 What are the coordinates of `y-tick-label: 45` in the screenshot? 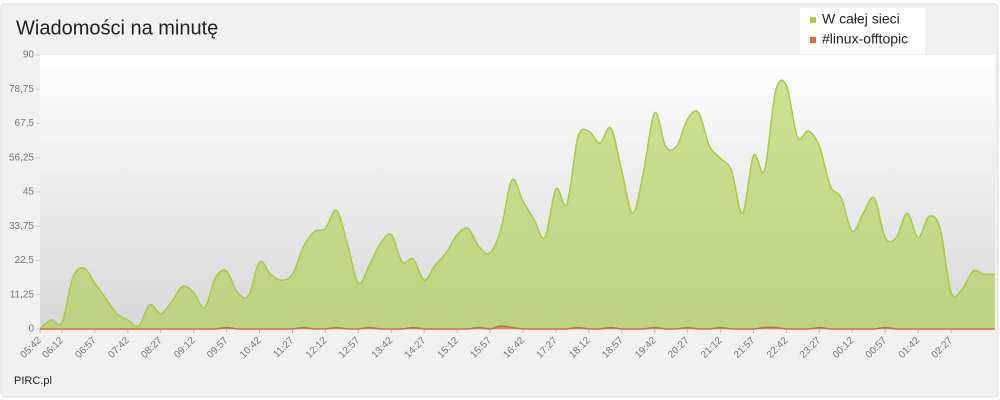 It's located at (29, 192).